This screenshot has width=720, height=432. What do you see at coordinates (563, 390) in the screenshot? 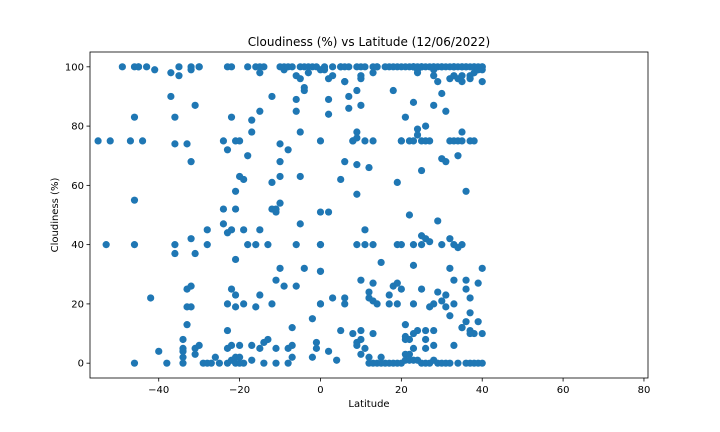
I see `x-tick-label: 60` at bounding box center [563, 390].